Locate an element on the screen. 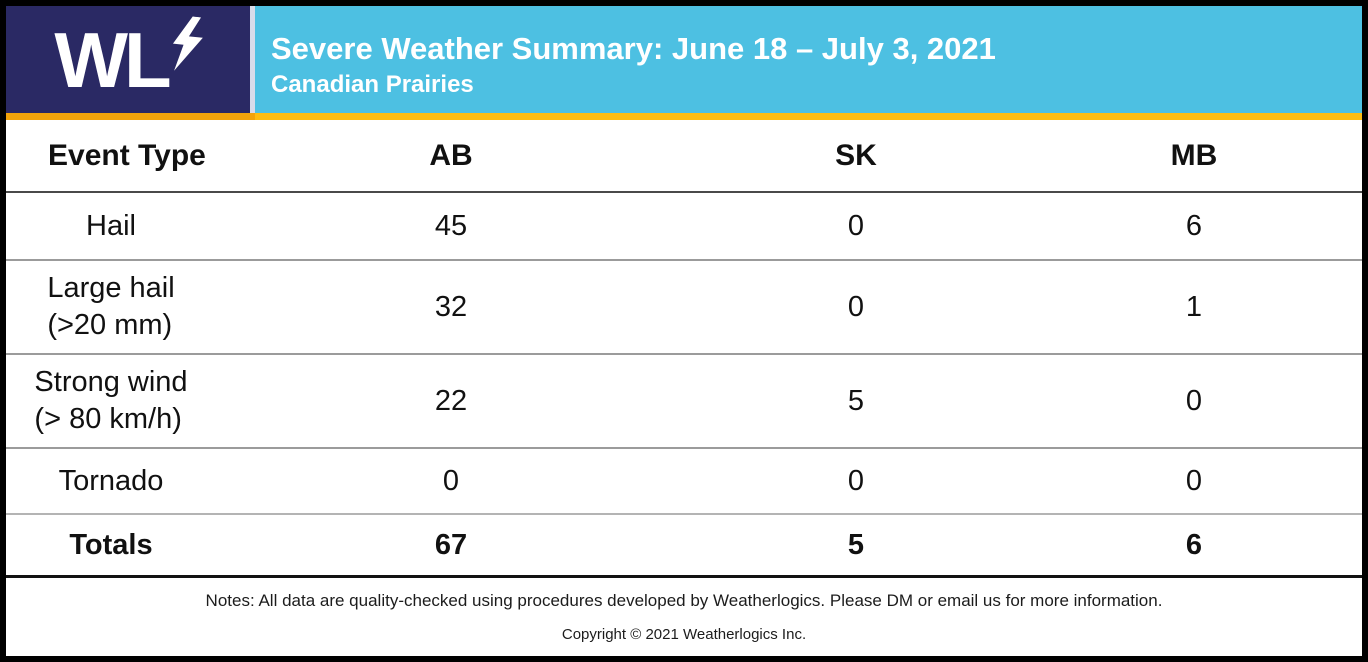  table-row: Strong wind (> 80 km/h) 22 5 0 is located at coordinates (684, 400).